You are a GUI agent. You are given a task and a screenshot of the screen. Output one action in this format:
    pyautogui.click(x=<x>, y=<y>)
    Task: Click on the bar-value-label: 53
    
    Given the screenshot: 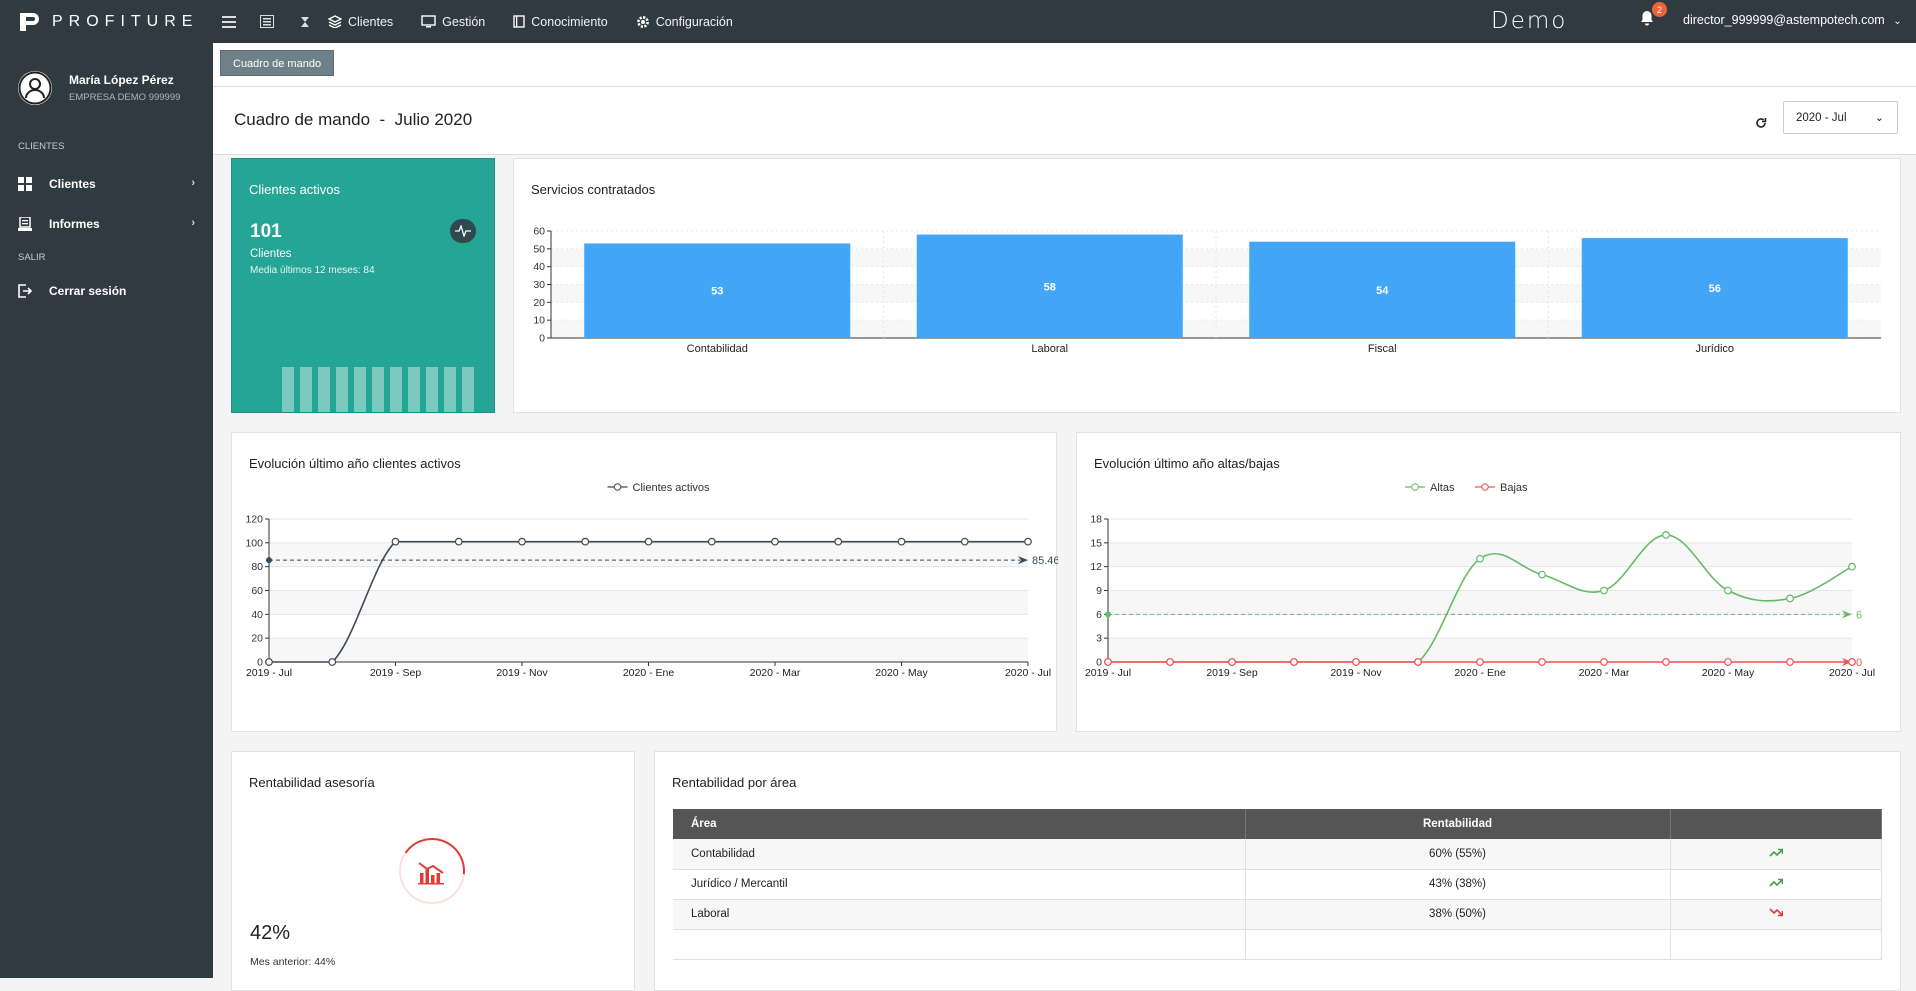 What is the action you would take?
    pyautogui.click(x=717, y=292)
    